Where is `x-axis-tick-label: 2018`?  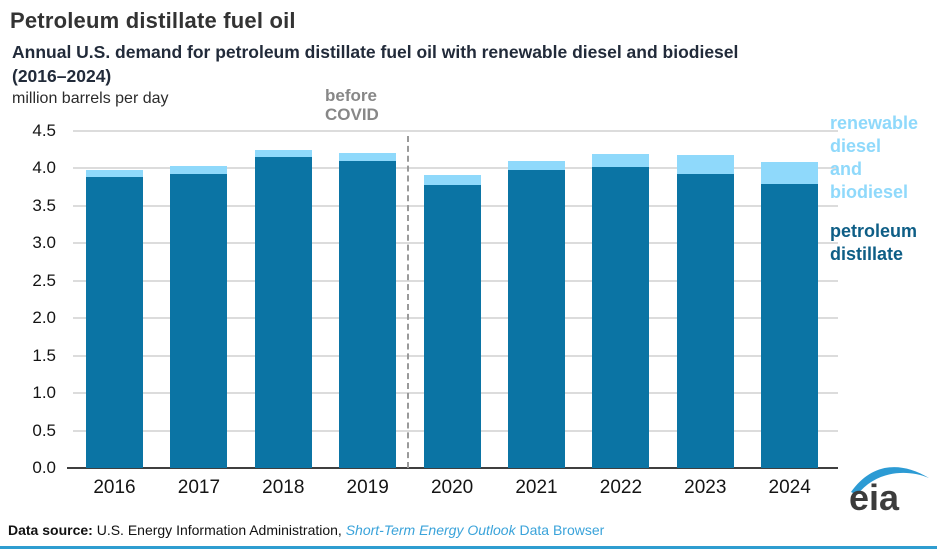
x-axis-tick-label: 2018 is located at coordinates (283, 487).